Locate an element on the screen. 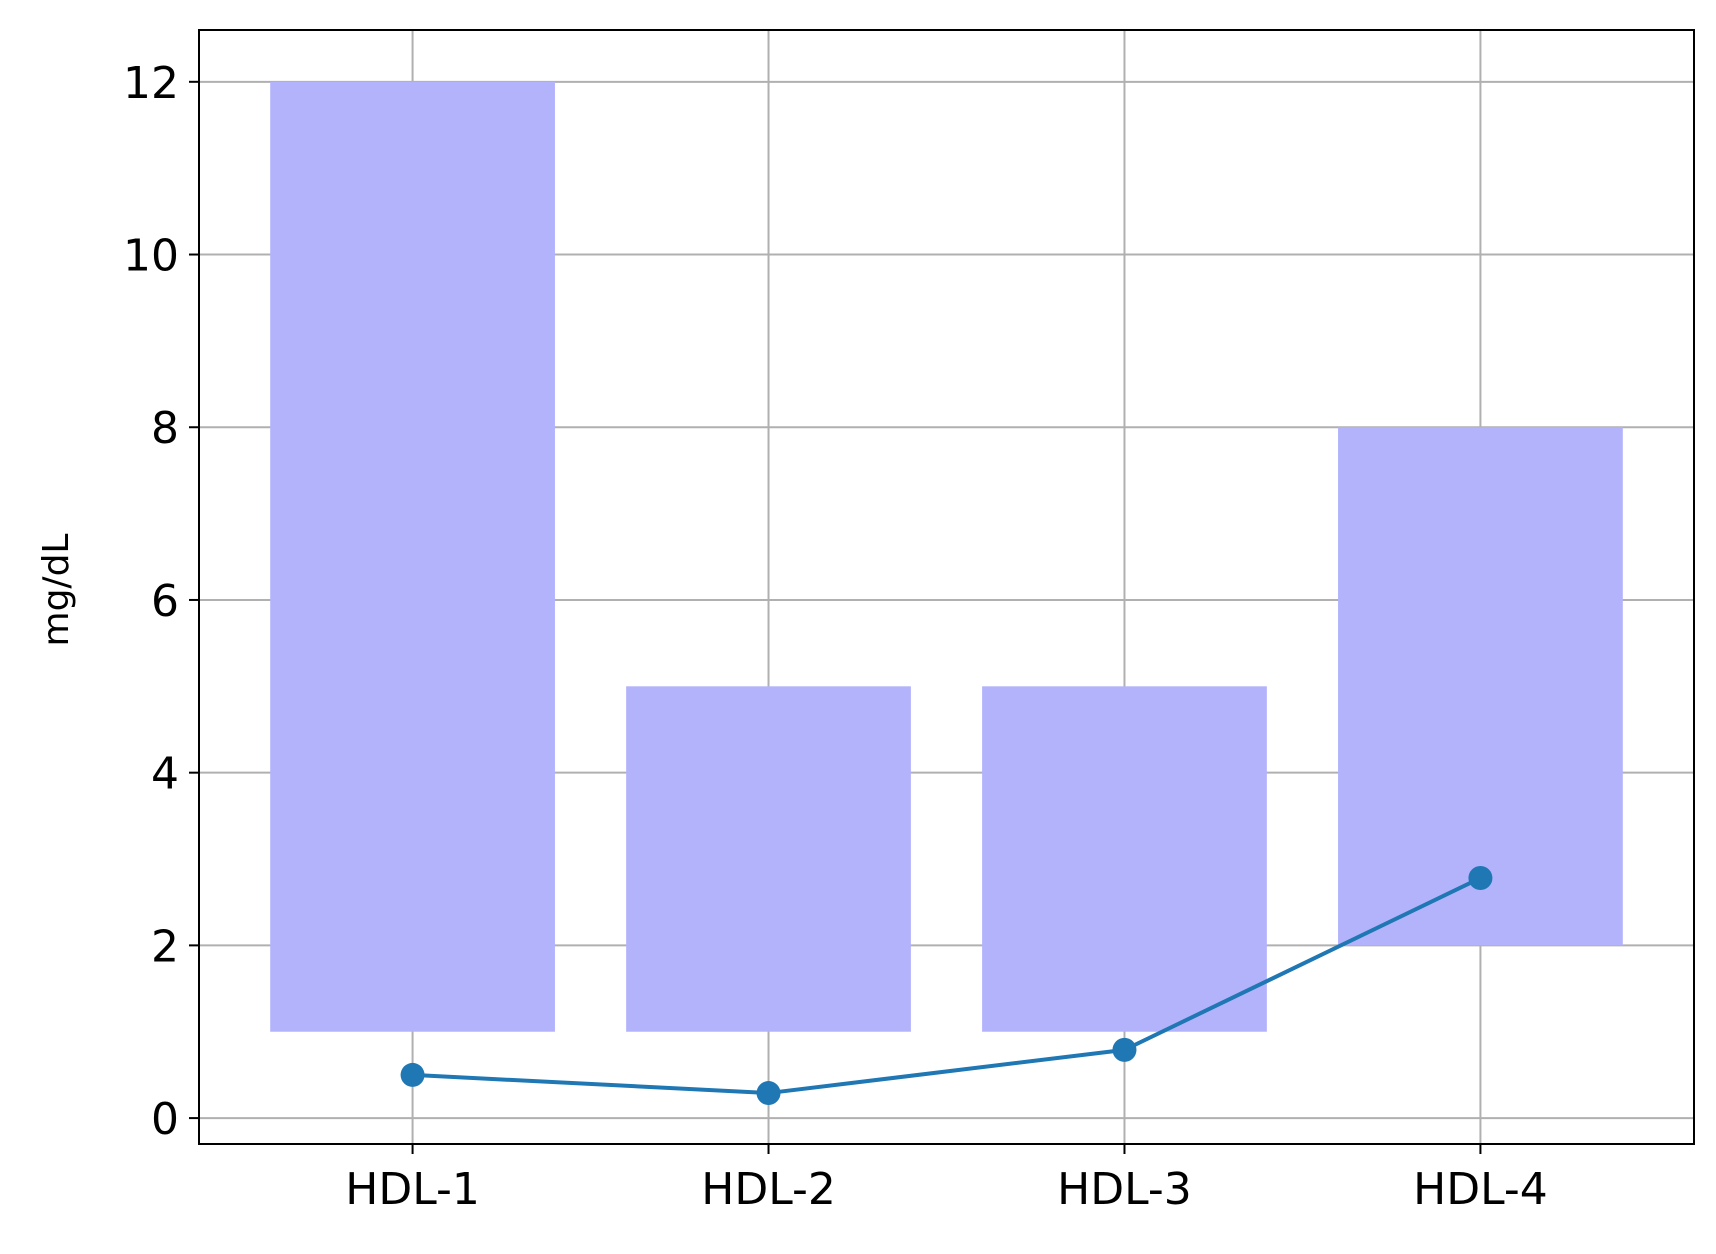  y-tick-label: 2 is located at coordinates (165, 946).